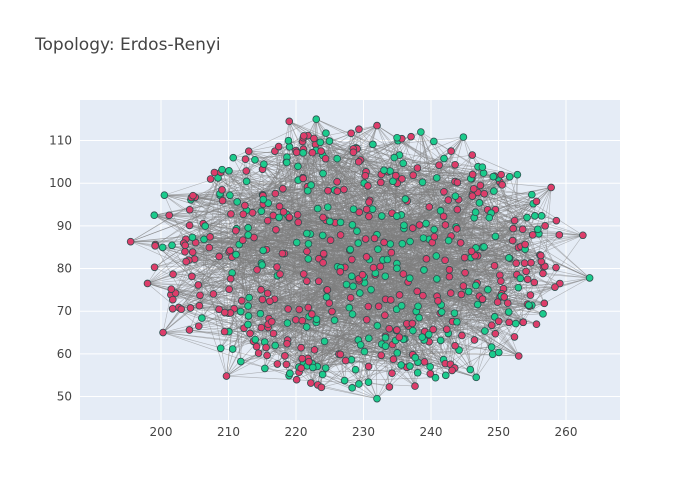 This screenshot has height=500, width=700. Describe the element at coordinates (127, 45) in the screenshot. I see `chart-title: Topology: Erdos-Renyi` at that location.